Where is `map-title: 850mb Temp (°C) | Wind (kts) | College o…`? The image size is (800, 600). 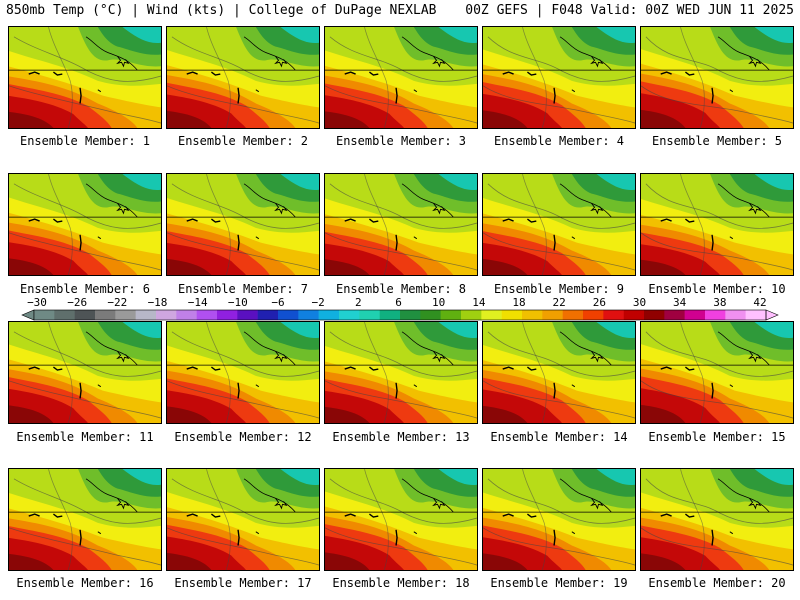
map-title: 850mb Temp (°C) | Wind (kts) | College o… is located at coordinates (221, 10).